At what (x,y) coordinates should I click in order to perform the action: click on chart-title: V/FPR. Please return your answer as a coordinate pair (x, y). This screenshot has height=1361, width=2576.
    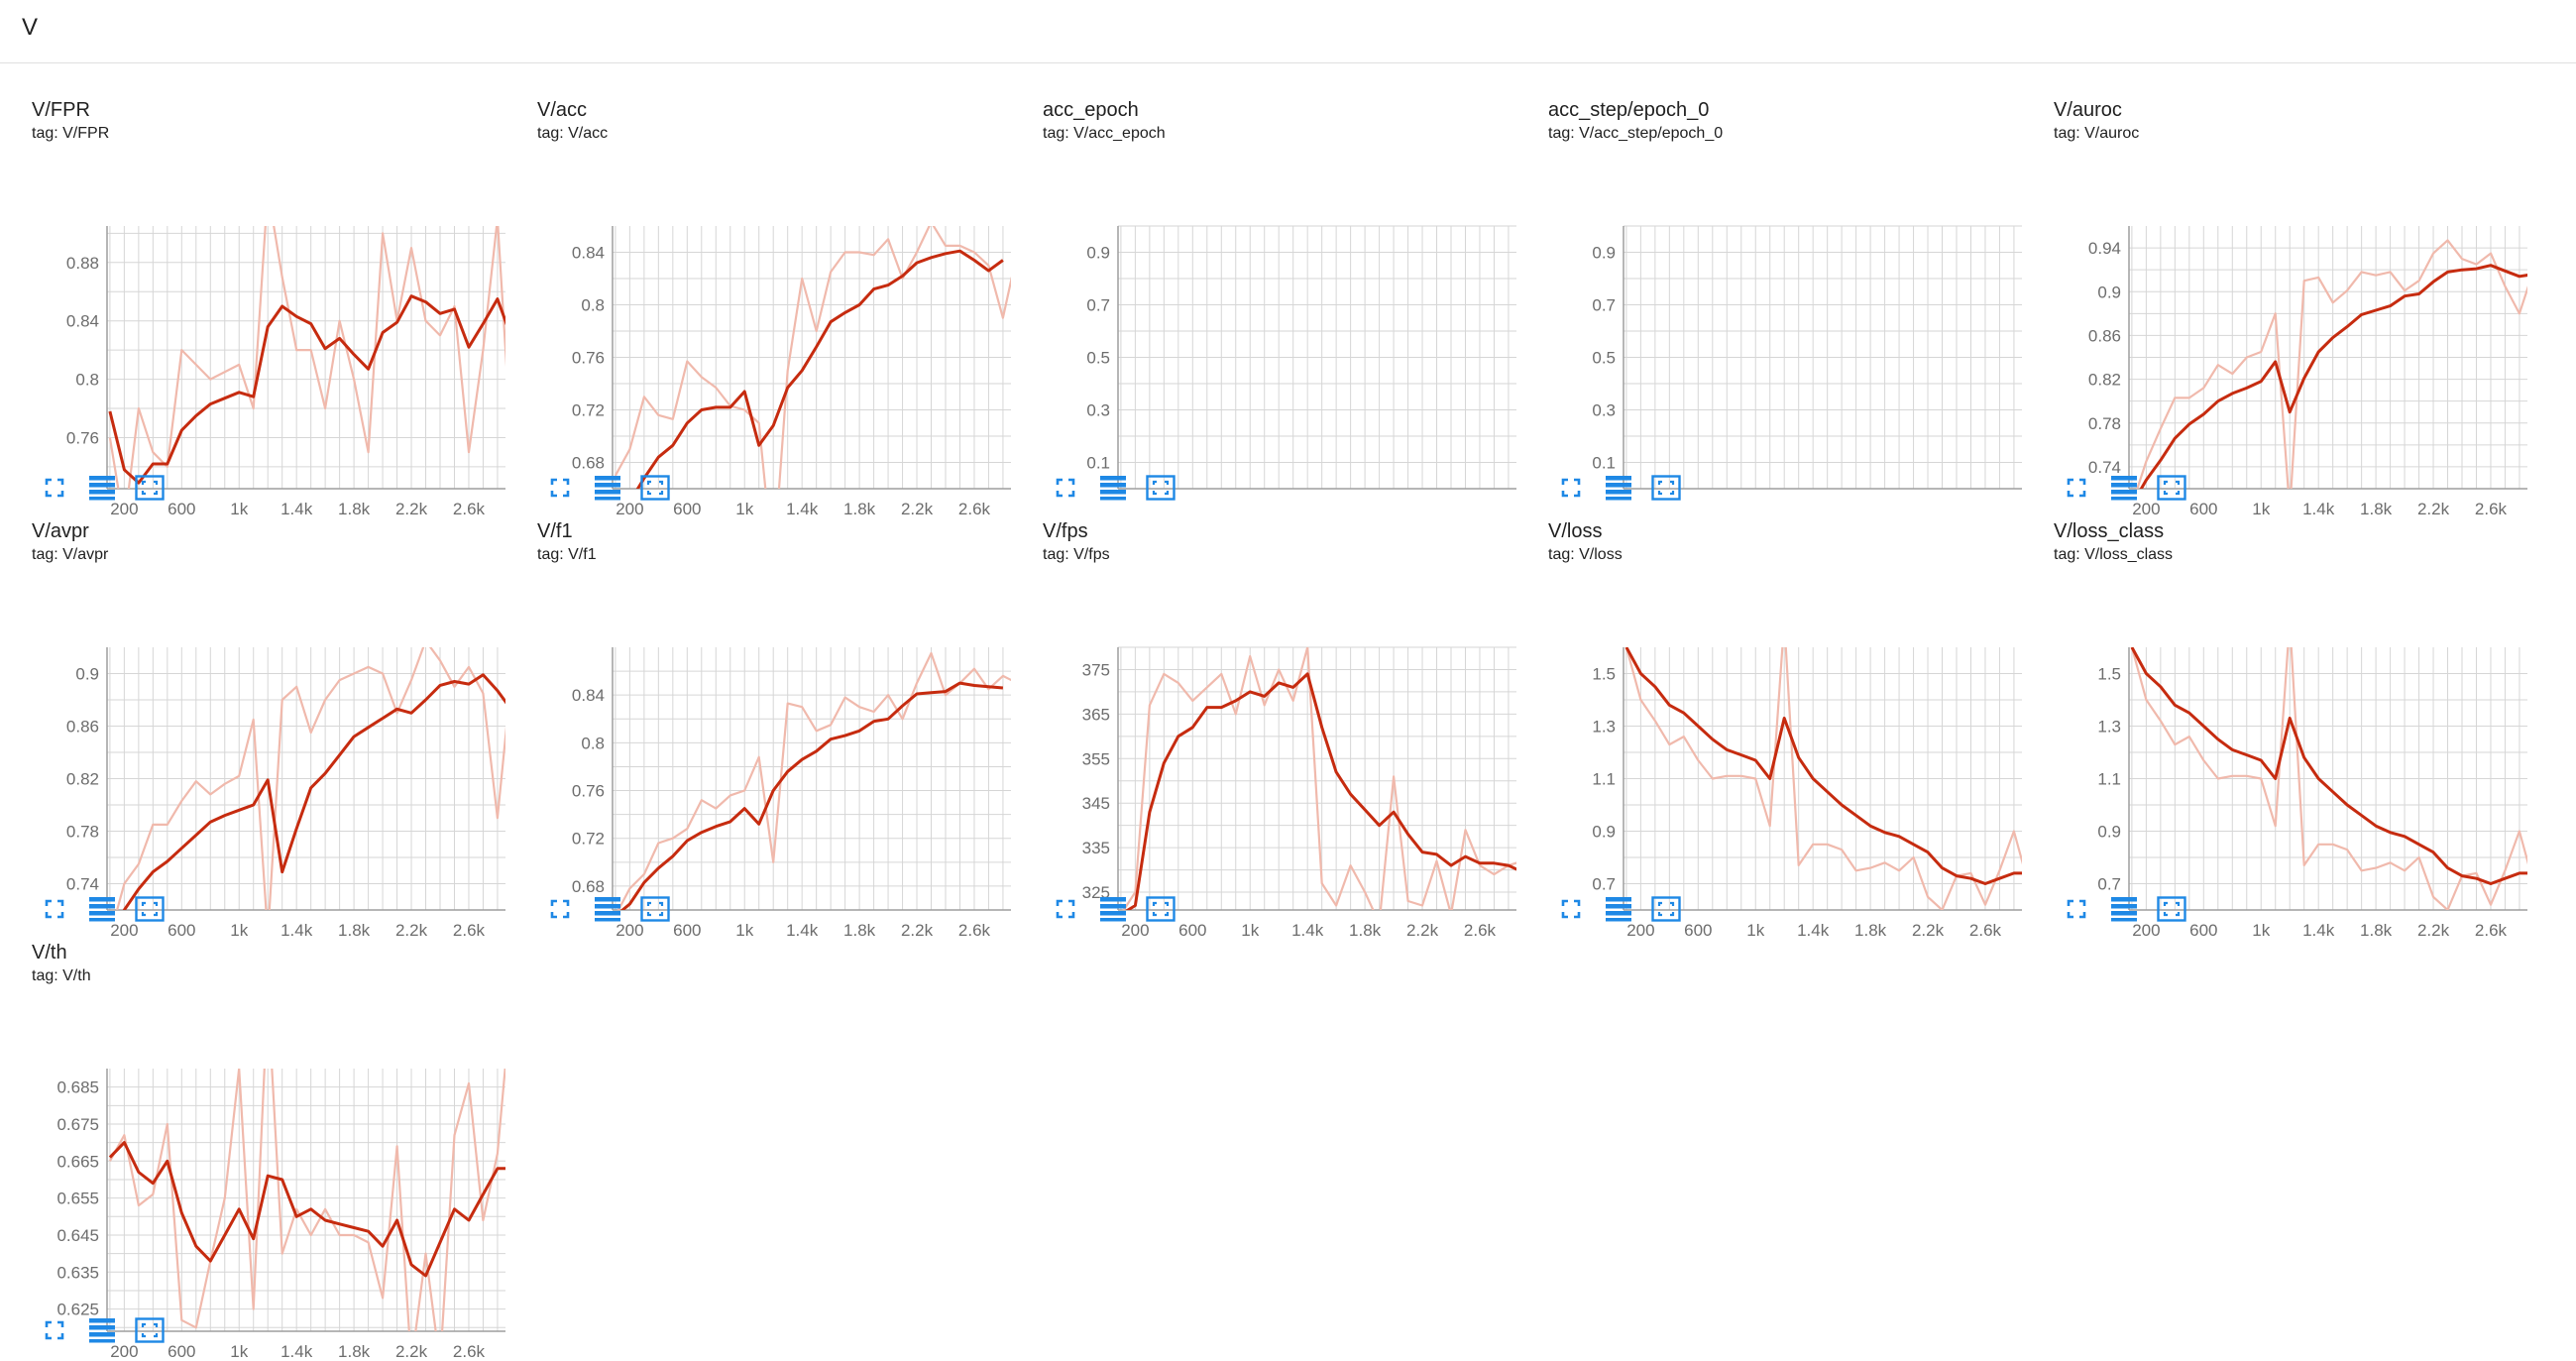
    Looking at the image, I should click on (61, 110).